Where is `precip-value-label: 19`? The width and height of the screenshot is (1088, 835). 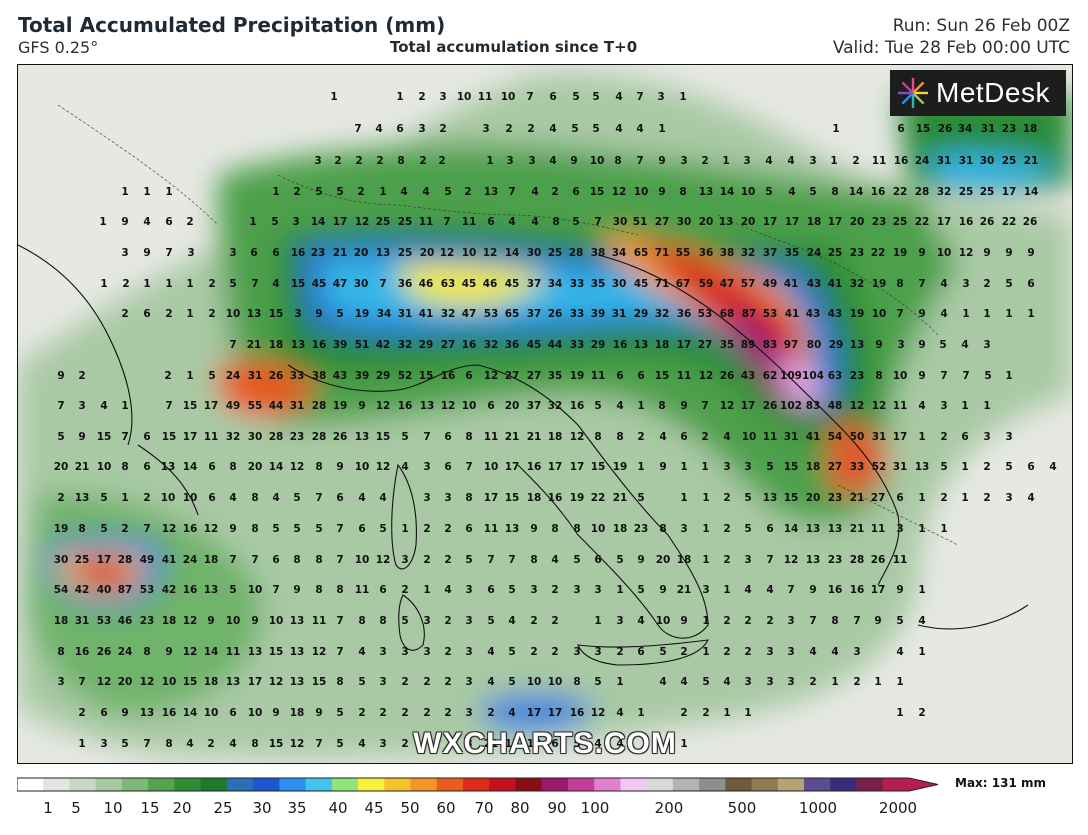
precip-value-label: 19 is located at coordinates (620, 467).